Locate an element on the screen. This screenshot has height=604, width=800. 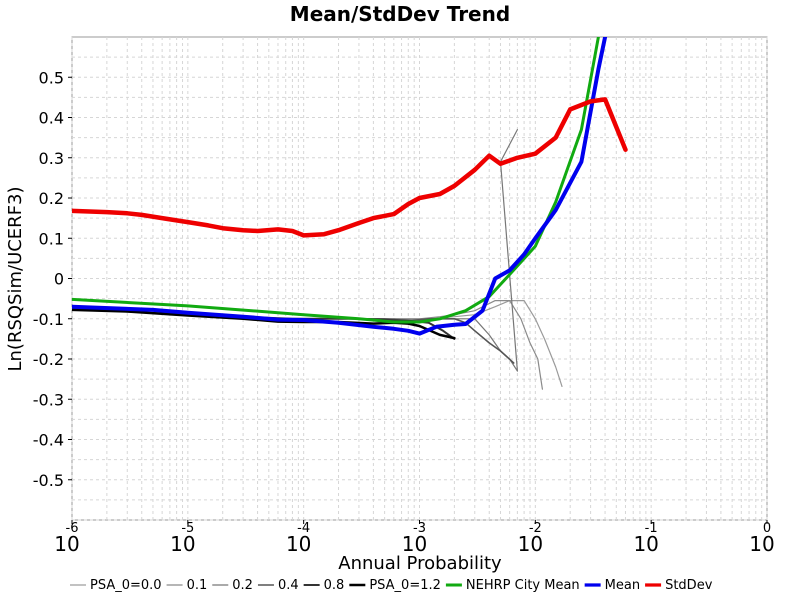
x-tick-exponent: -1 is located at coordinates (651, 528).